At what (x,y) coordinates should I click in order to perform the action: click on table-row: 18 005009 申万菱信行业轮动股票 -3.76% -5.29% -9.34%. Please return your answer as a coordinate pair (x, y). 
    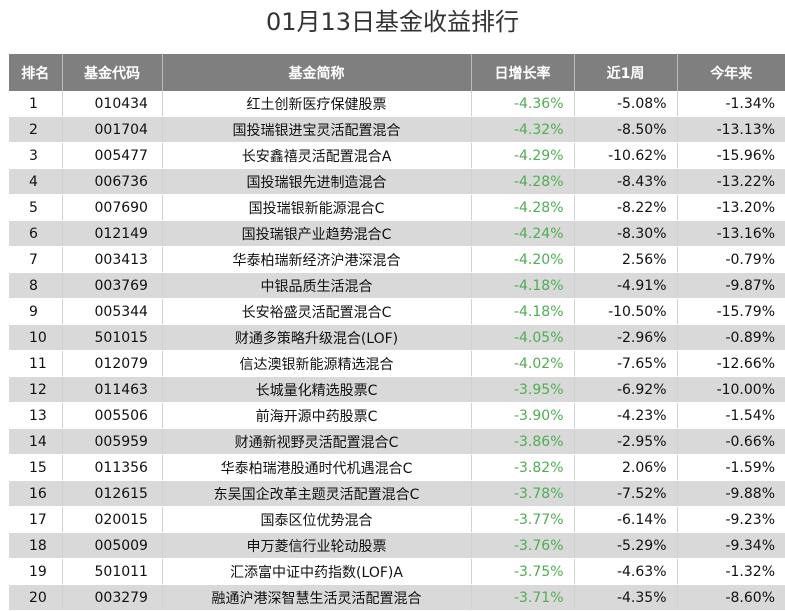
    Looking at the image, I should click on (397, 545).